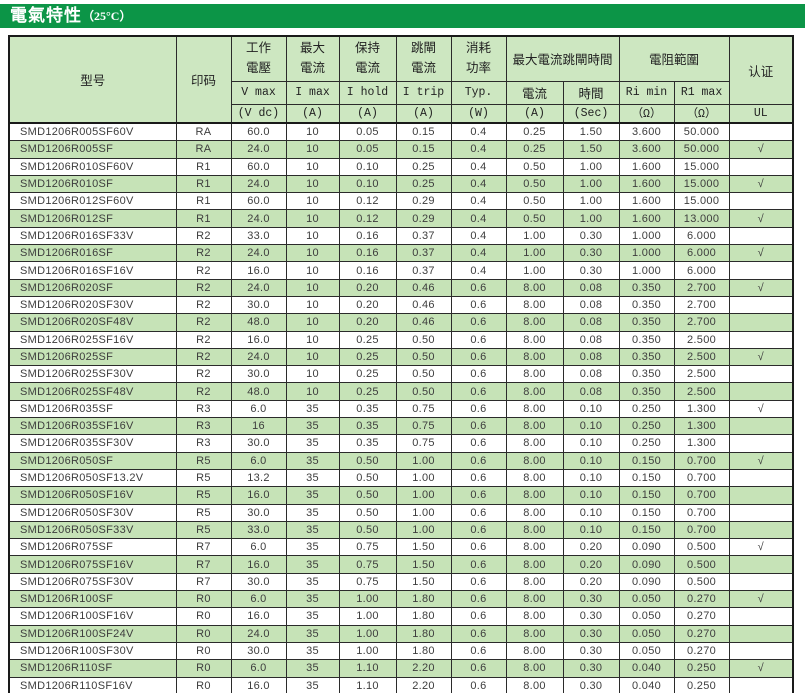  Describe the element at coordinates (646, 201) in the screenshot. I see `ri-min-cell: 1.600` at that location.